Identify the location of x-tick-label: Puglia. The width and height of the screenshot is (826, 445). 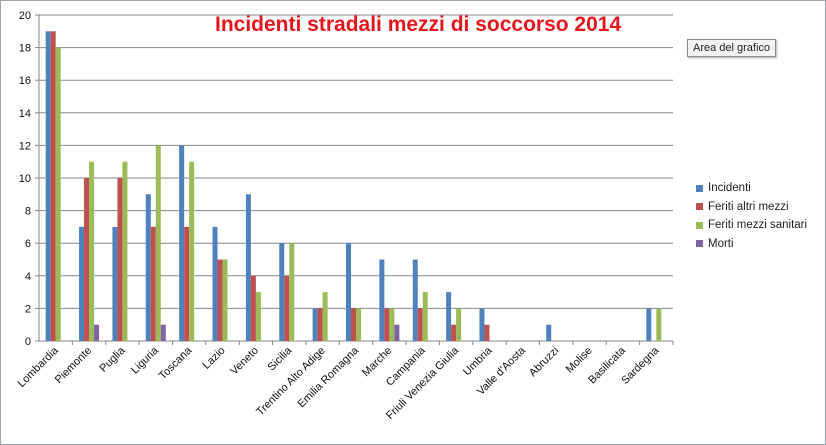
(112, 359).